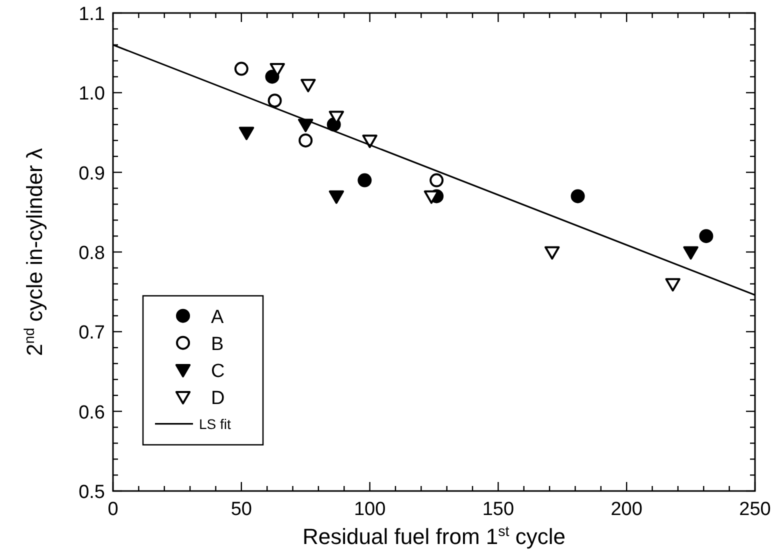 This screenshot has height=554, width=775. What do you see at coordinates (626, 509) in the screenshot?
I see `x-tick-label: 200` at bounding box center [626, 509].